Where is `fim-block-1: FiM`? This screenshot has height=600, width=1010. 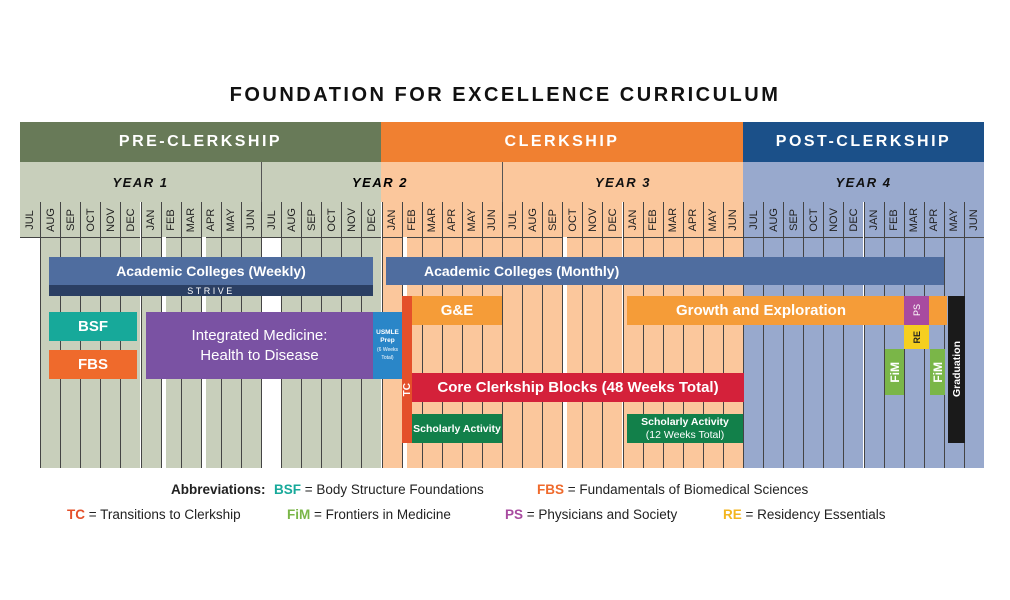
fim-block-1: FiM is located at coordinates (894, 372).